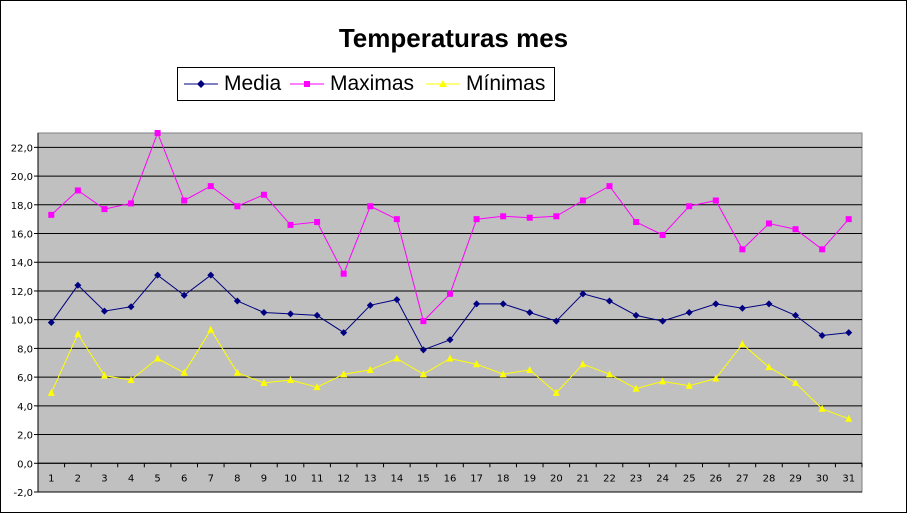 This screenshot has width=907, height=513. Describe the element at coordinates (104, 478) in the screenshot. I see `x-tick-label: 3` at that location.